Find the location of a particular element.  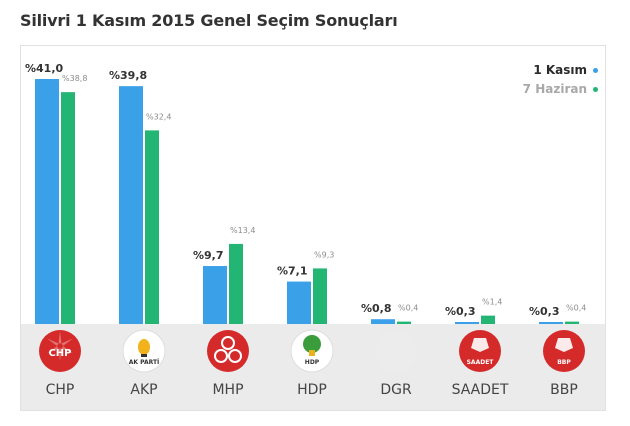

chp-logo-icon is located at coordinates (60, 351).